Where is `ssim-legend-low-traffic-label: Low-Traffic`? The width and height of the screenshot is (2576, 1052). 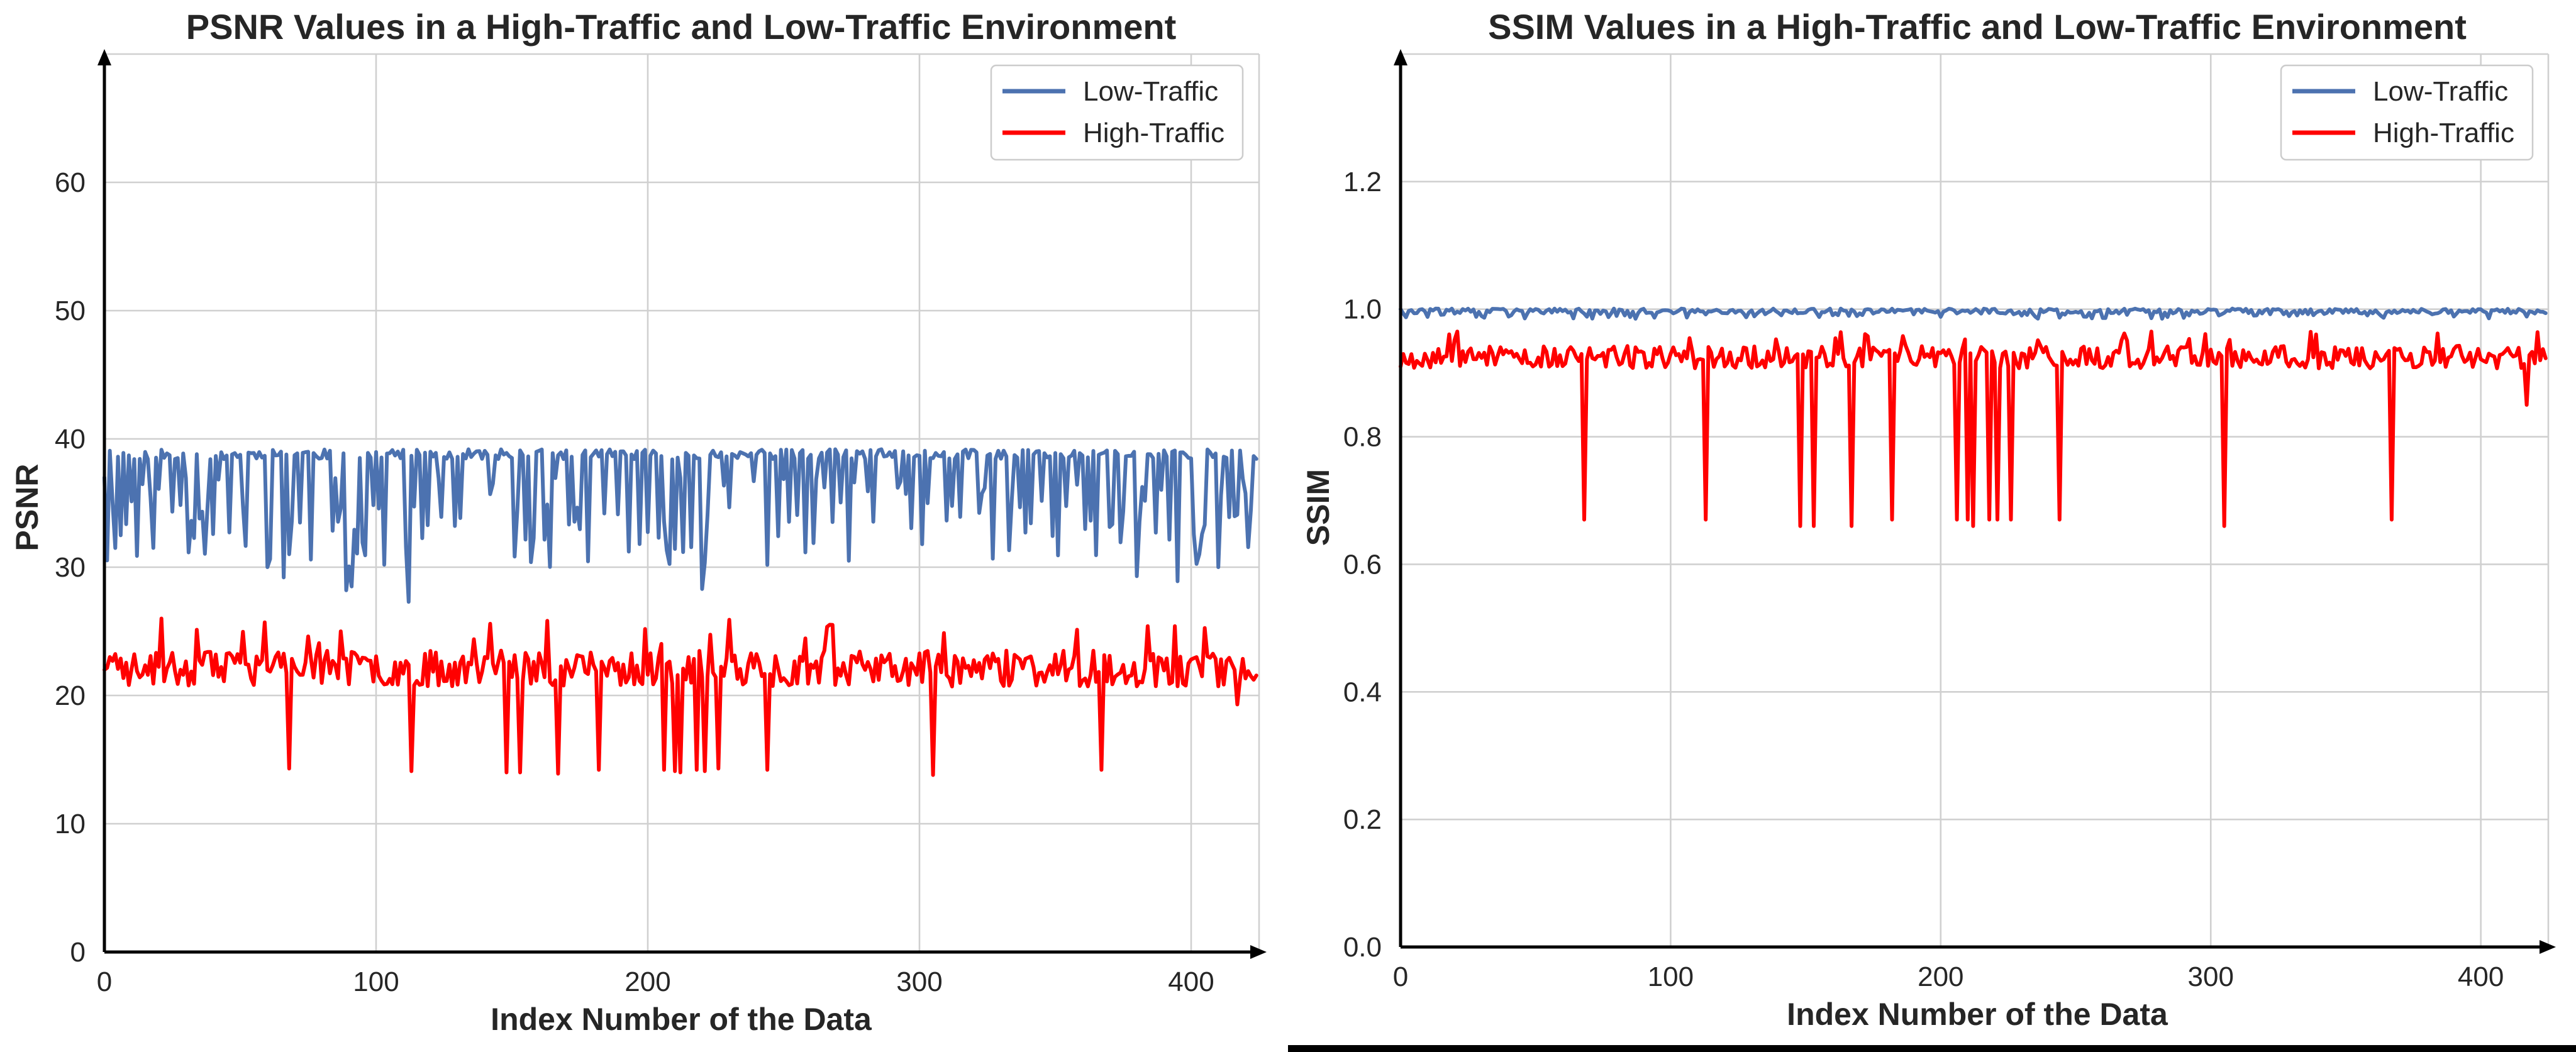 ssim-legend-low-traffic-label: Low-Traffic is located at coordinates (2440, 91).